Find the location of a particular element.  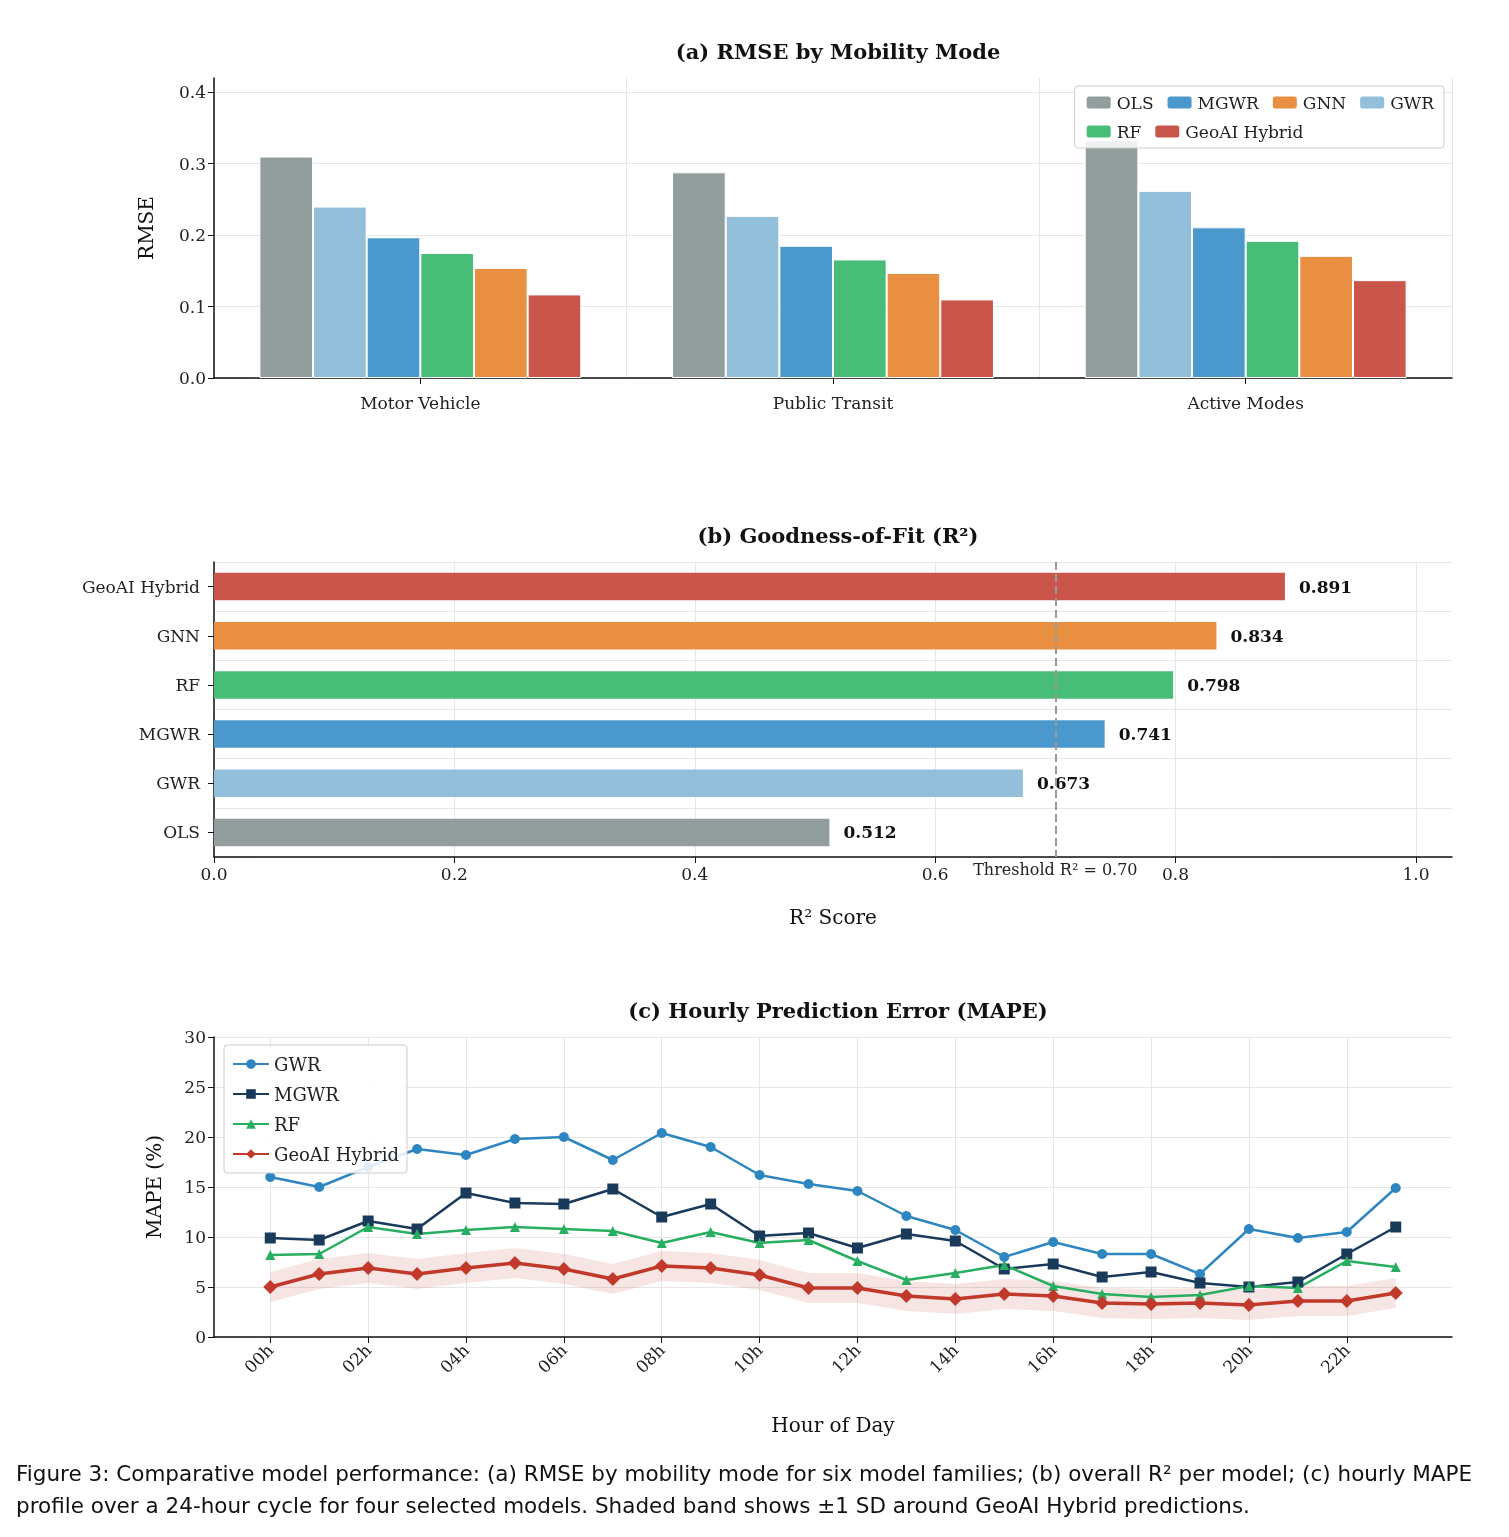

legend-label: GNN is located at coordinates (1324, 102).